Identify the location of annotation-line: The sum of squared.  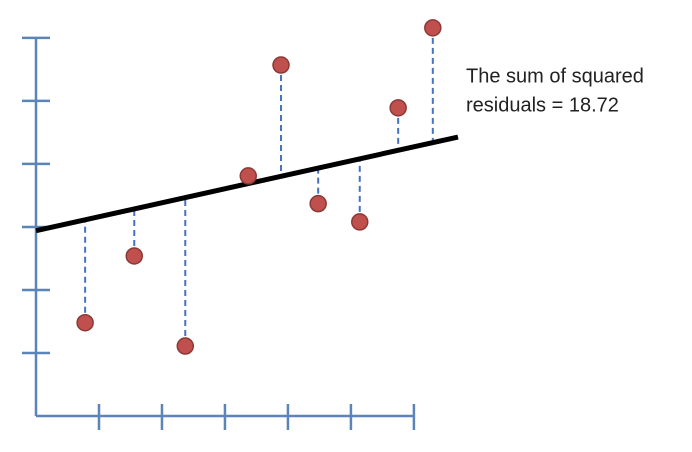
(555, 76).